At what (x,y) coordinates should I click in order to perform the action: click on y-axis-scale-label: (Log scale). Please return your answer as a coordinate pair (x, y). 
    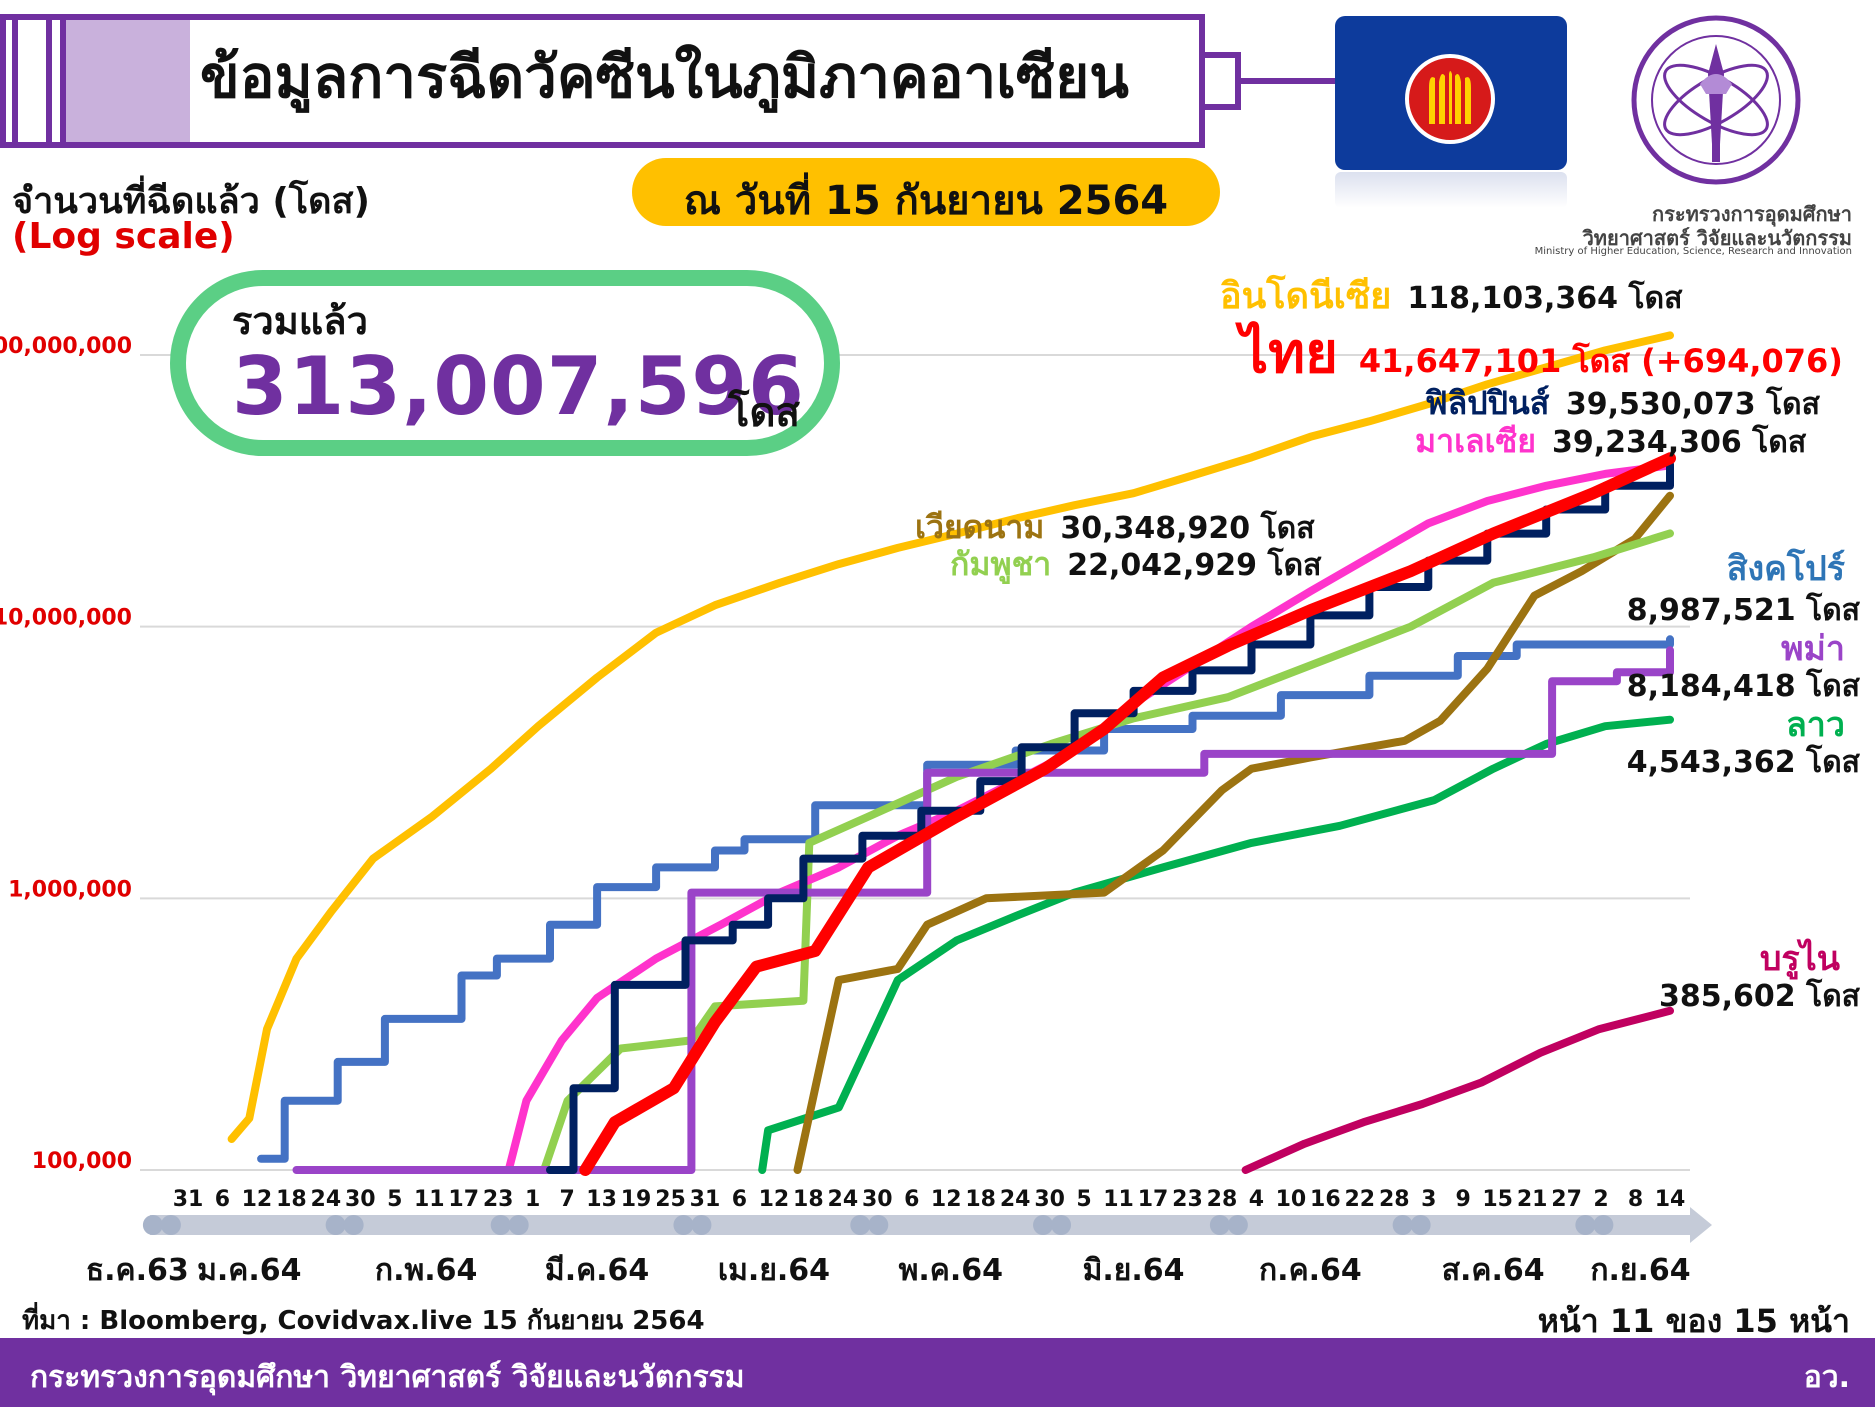
    Looking at the image, I should click on (123, 236).